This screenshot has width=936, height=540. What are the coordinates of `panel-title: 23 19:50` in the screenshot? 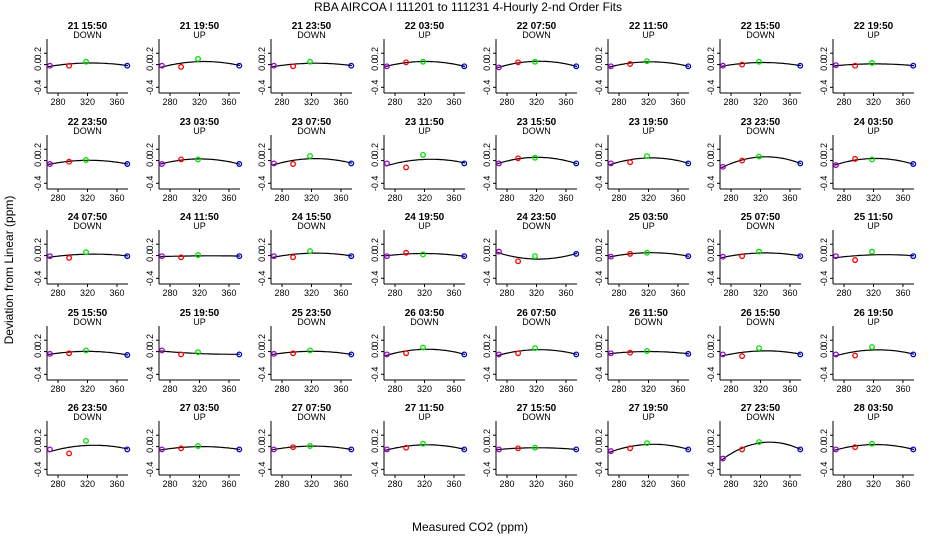 It's located at (649, 122).